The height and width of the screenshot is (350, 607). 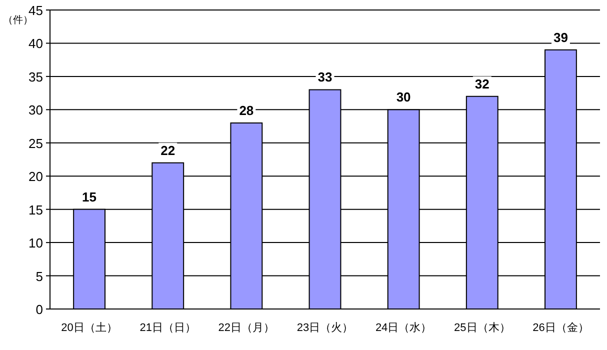 I want to click on x-tick-label: 23日（火）, so click(x=325, y=327).